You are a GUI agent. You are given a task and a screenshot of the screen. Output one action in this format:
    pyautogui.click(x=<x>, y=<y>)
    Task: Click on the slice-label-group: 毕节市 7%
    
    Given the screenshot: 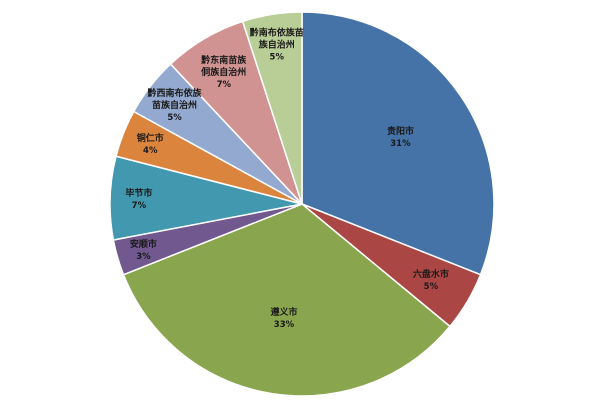 What is the action you would take?
    pyautogui.click(x=138, y=199)
    